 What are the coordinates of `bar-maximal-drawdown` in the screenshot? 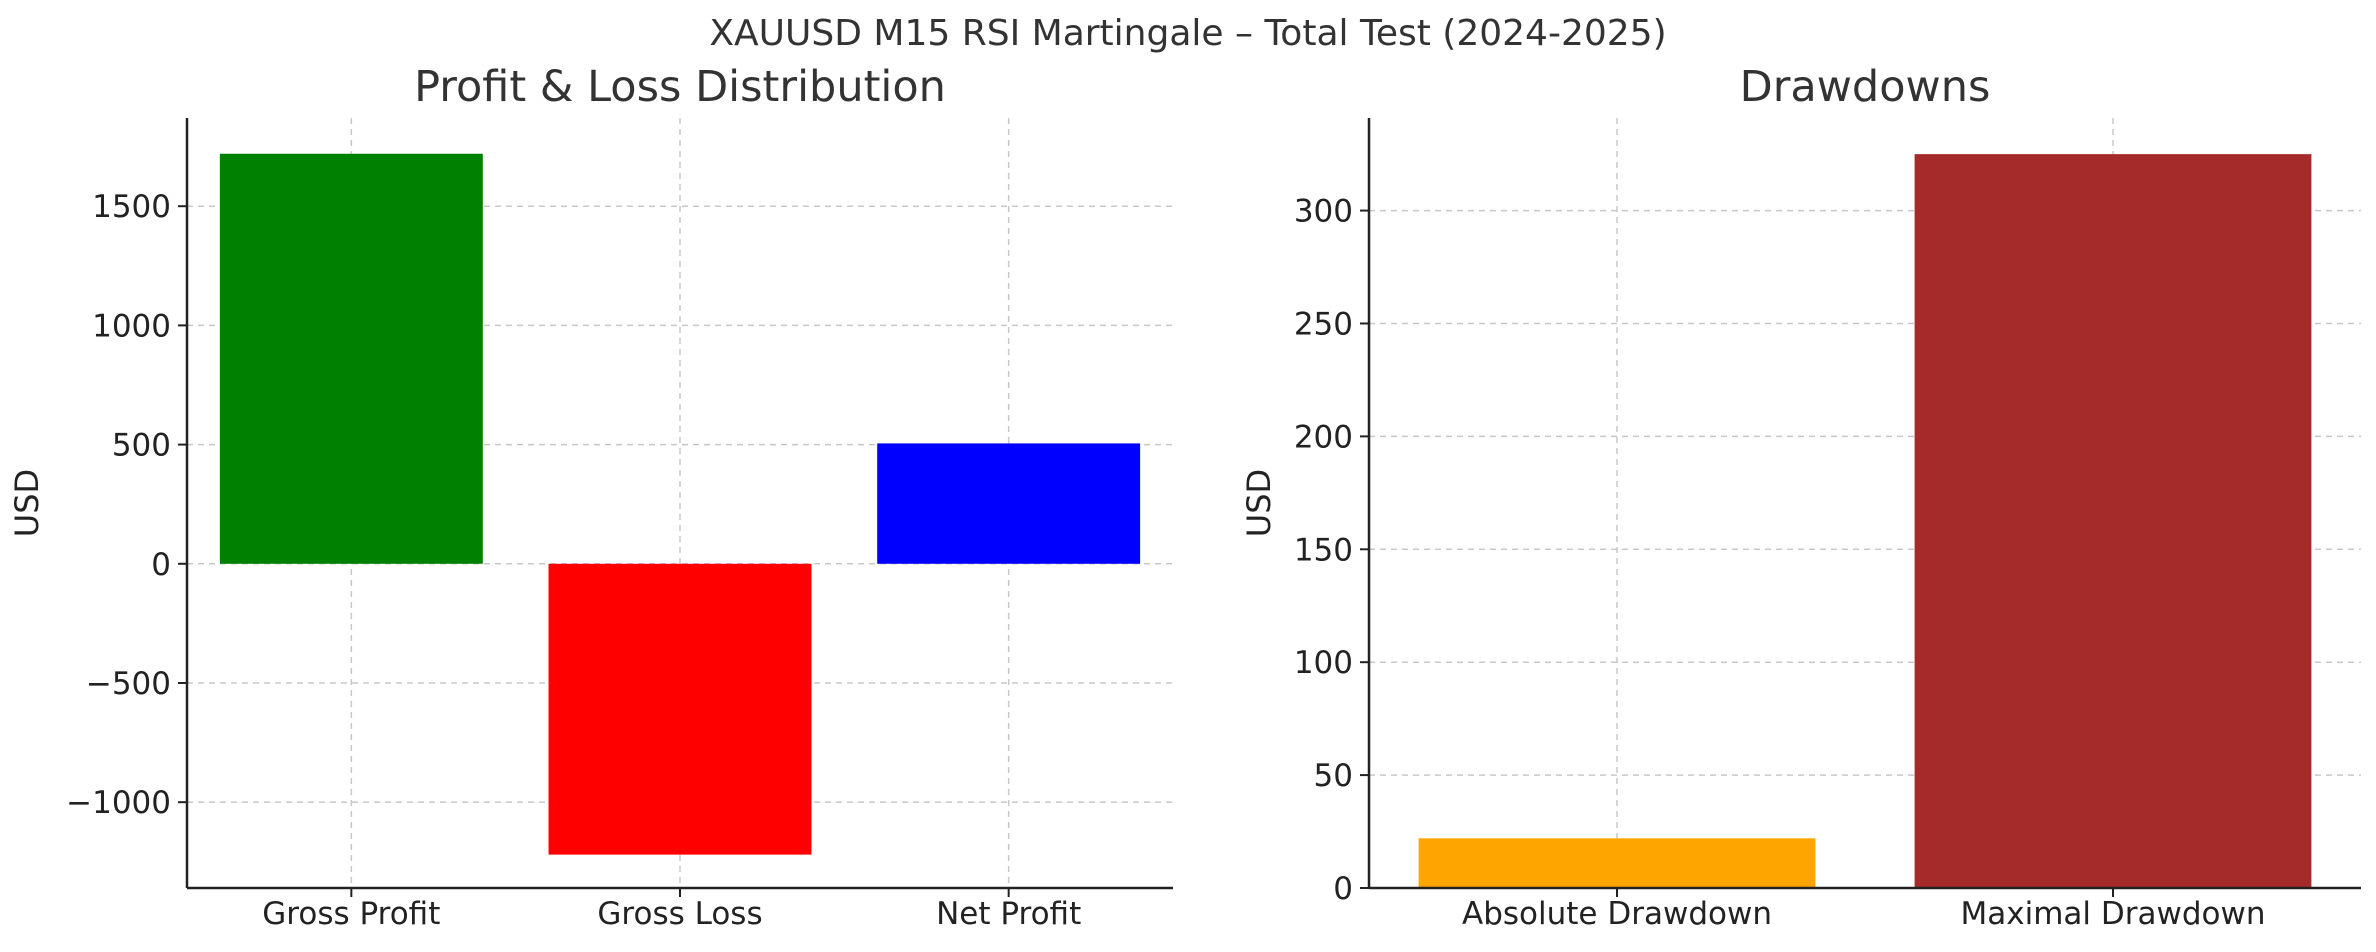 It's located at (2113, 521).